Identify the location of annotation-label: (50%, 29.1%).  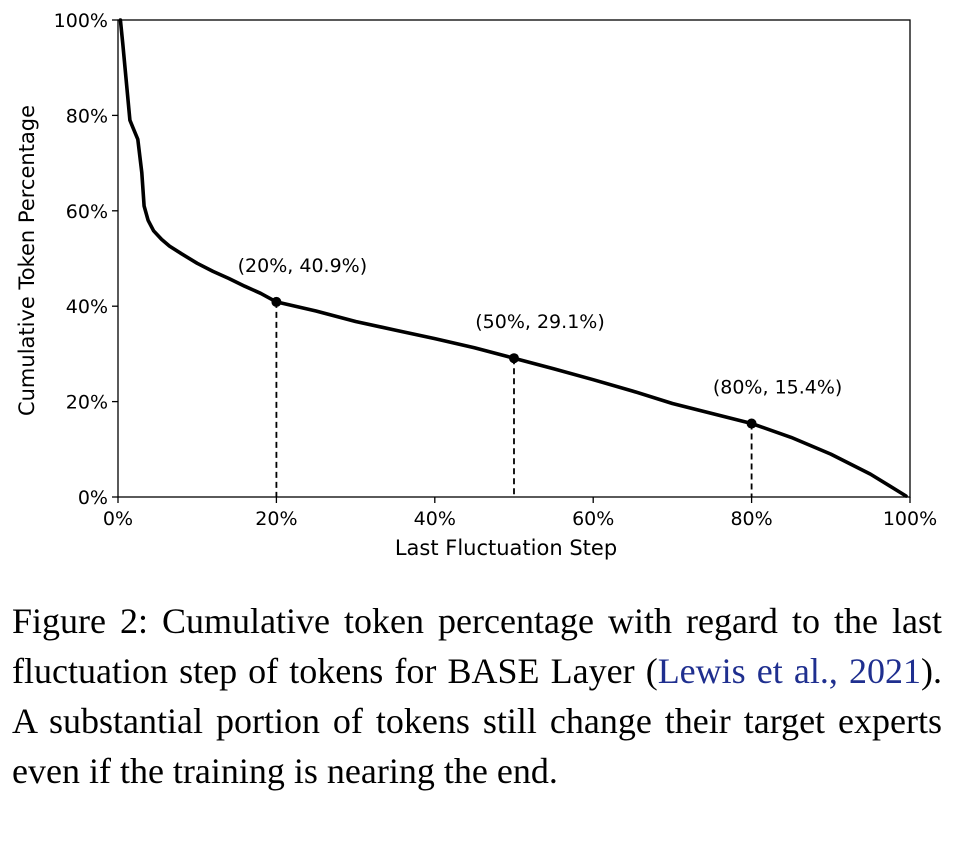
(540, 322).